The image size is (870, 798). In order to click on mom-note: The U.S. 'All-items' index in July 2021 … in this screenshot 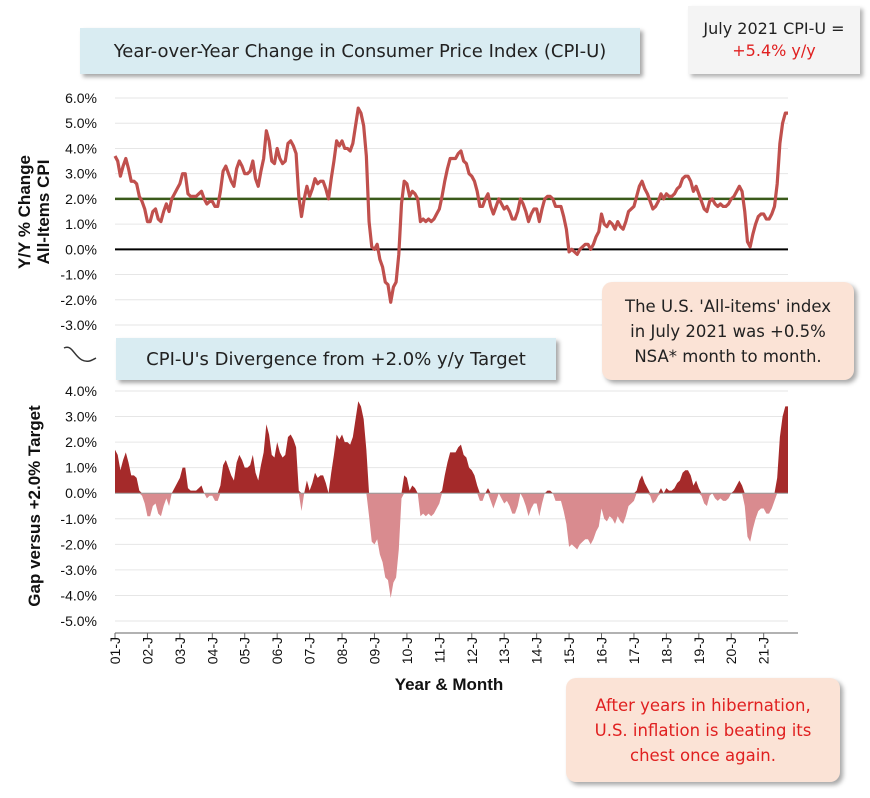, I will do `click(728, 331)`.